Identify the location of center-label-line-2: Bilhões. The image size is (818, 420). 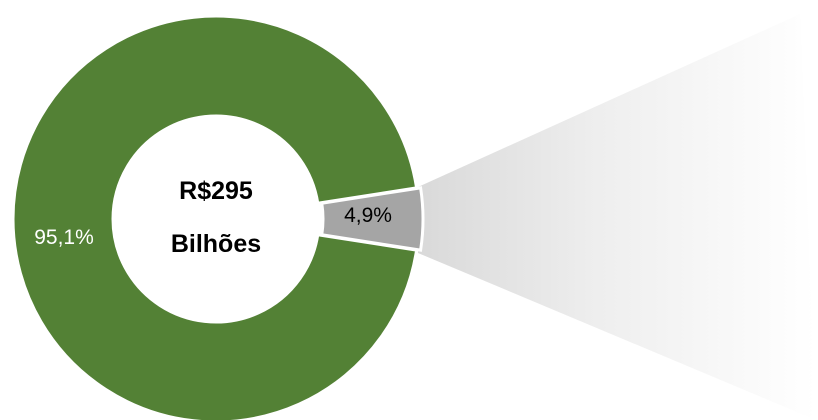
(216, 244).